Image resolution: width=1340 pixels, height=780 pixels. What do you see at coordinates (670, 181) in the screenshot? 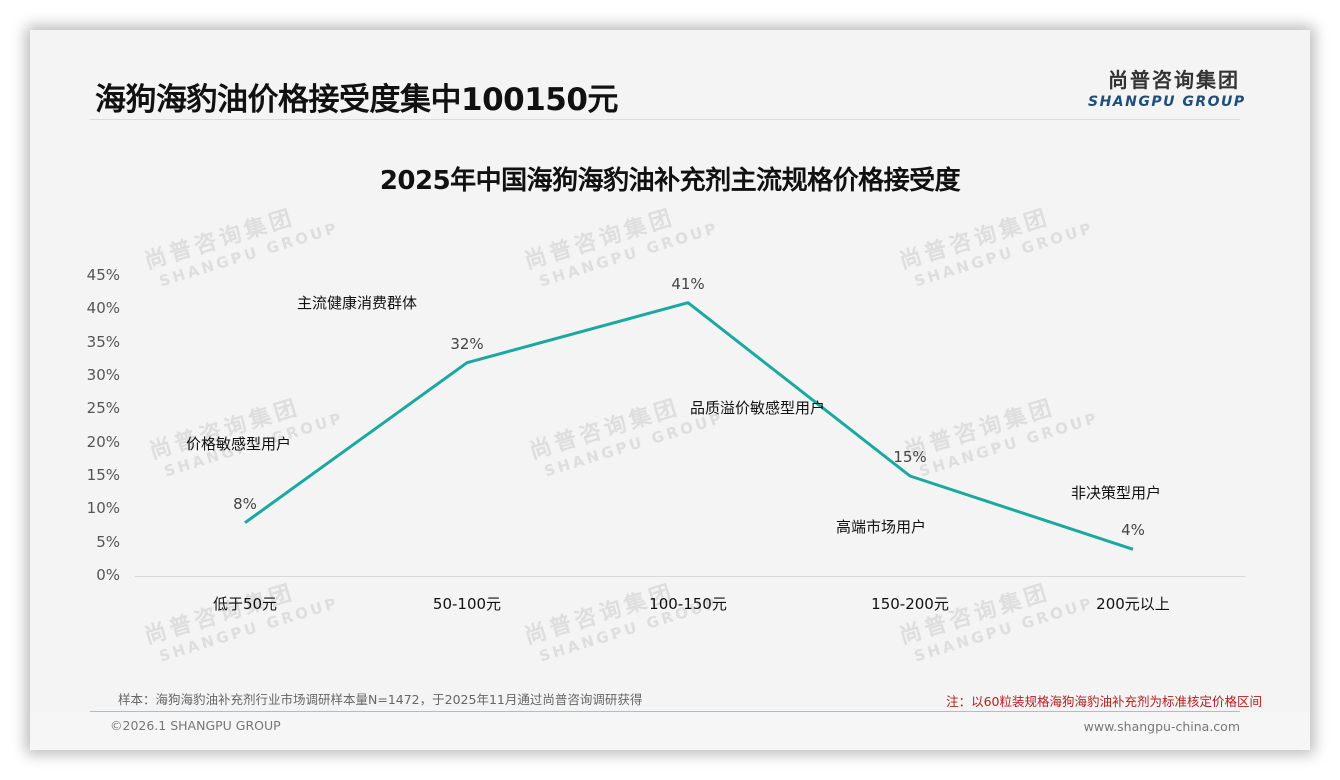
I see `chart-title: 2025年中国海狗海豹油补充剂主流规格价格接受度` at bounding box center [670, 181].